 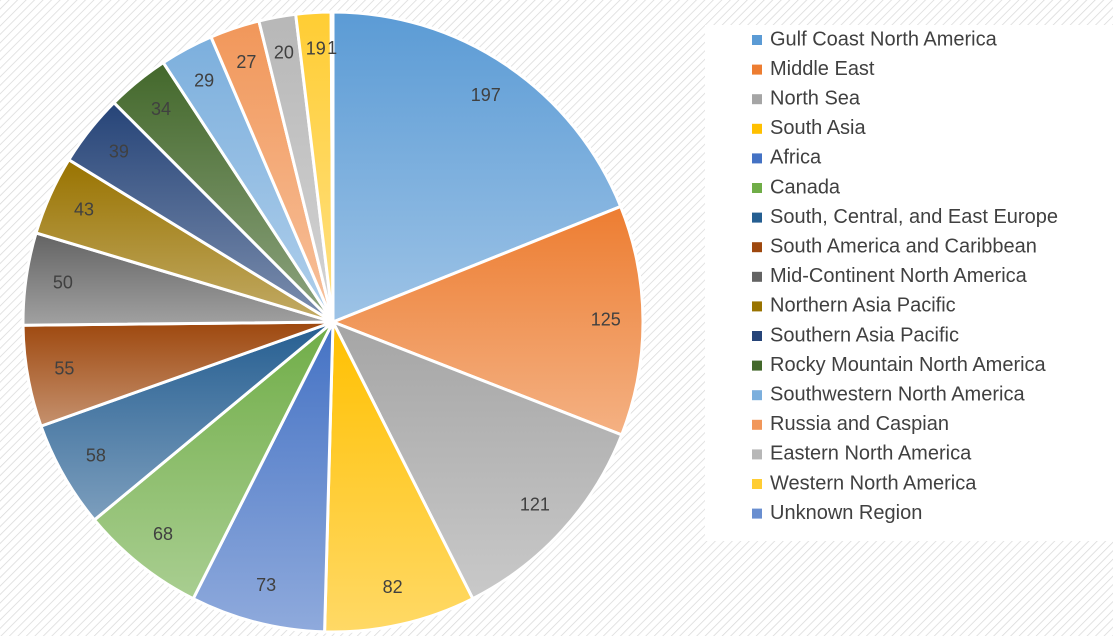 What do you see at coordinates (266, 585) in the screenshot?
I see `data-label: 73` at bounding box center [266, 585].